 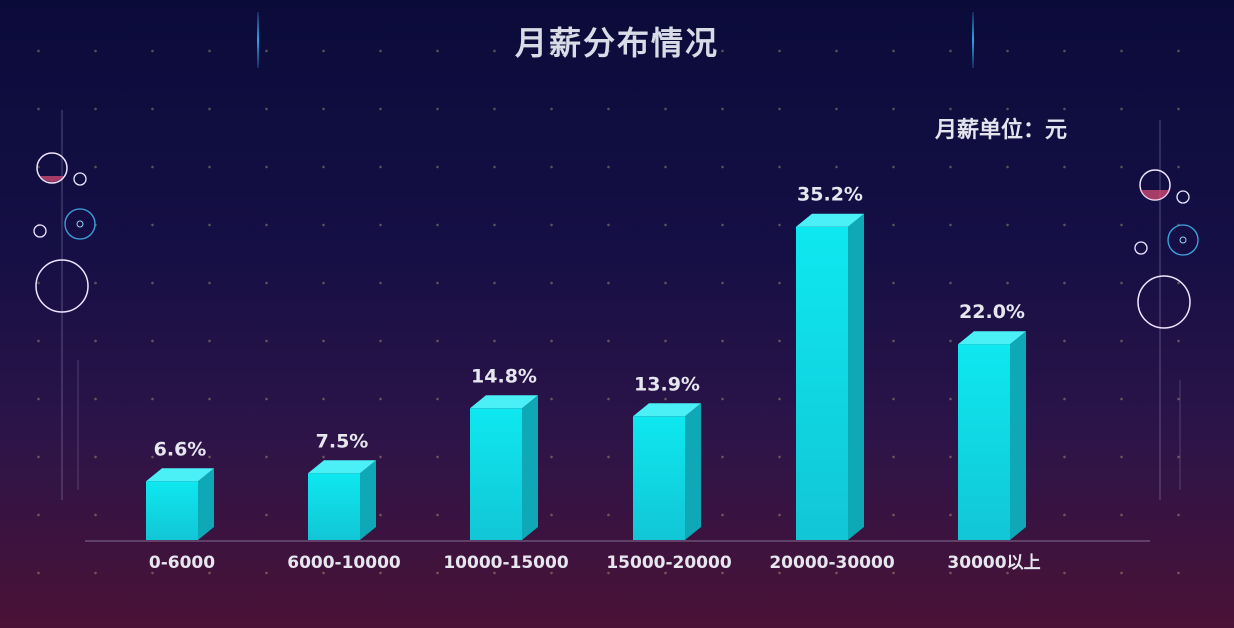 What do you see at coordinates (342, 441) in the screenshot?
I see `value-label: 7.5%` at bounding box center [342, 441].